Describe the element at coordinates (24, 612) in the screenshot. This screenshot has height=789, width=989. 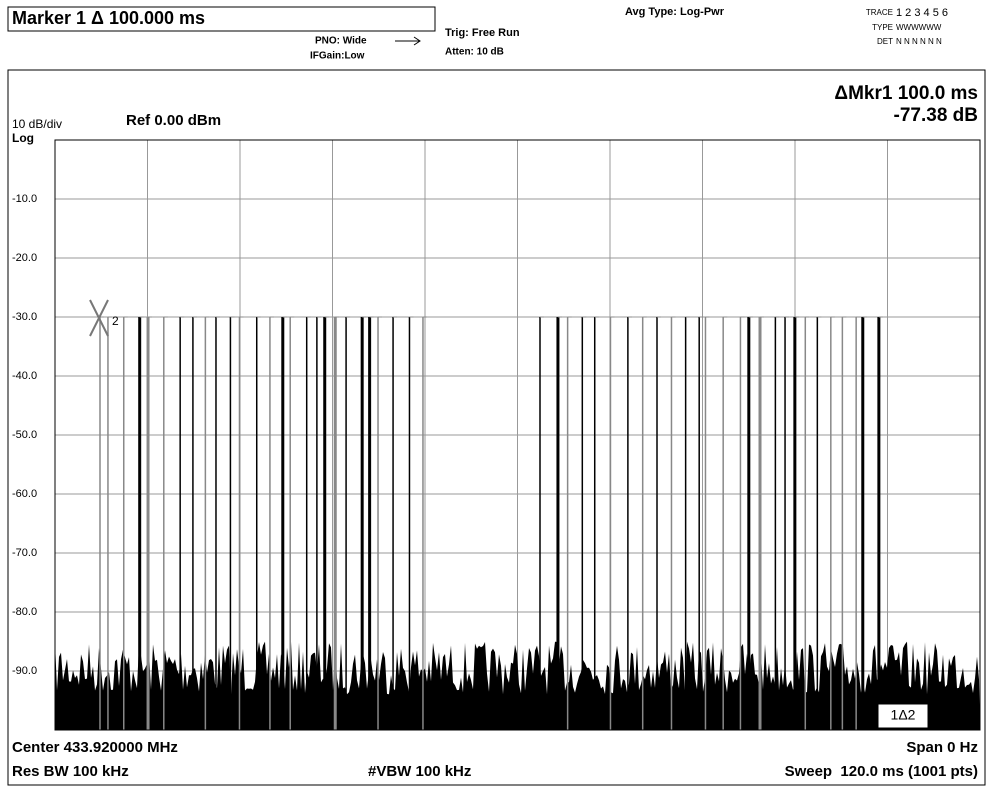
I see `y-label: -80.0` at that location.